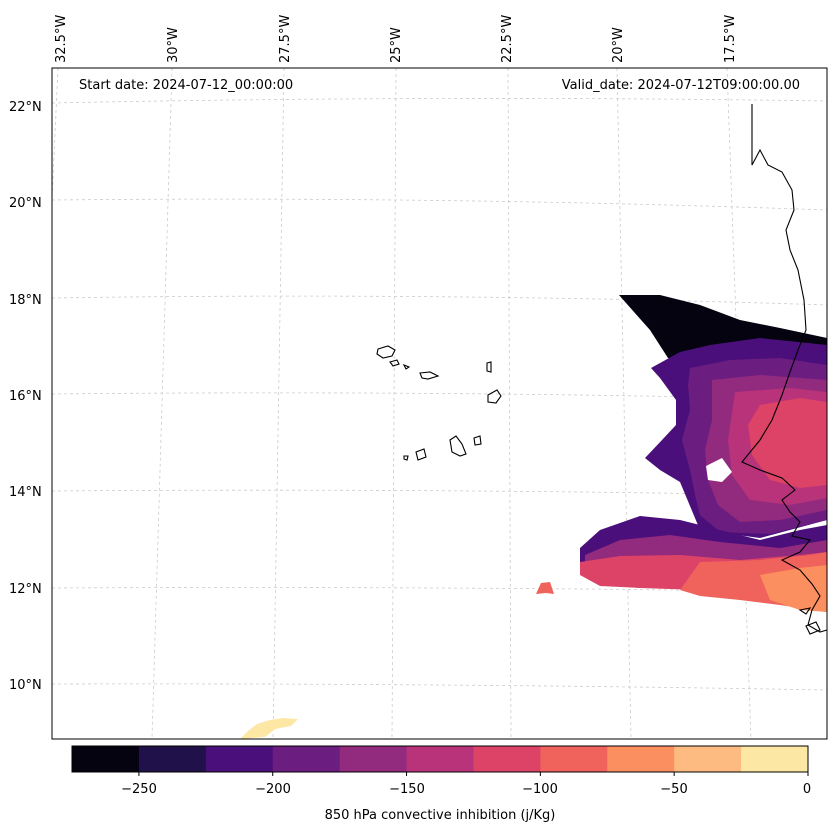  I want to click on cin-band-red, so click(787, 443).